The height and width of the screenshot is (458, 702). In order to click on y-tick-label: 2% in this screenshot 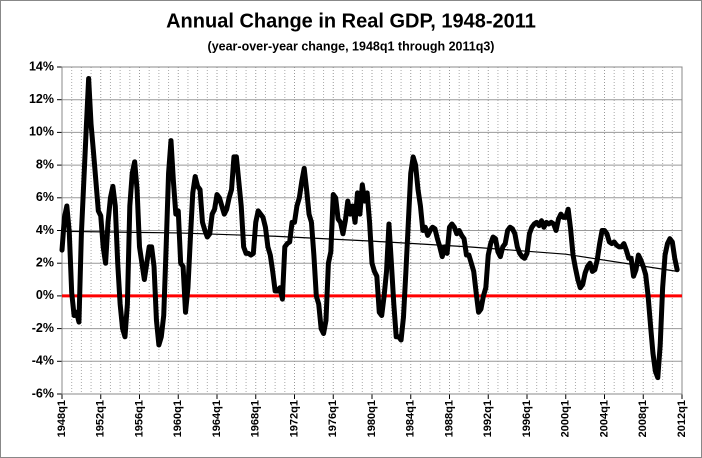, I will do `click(45, 262)`.